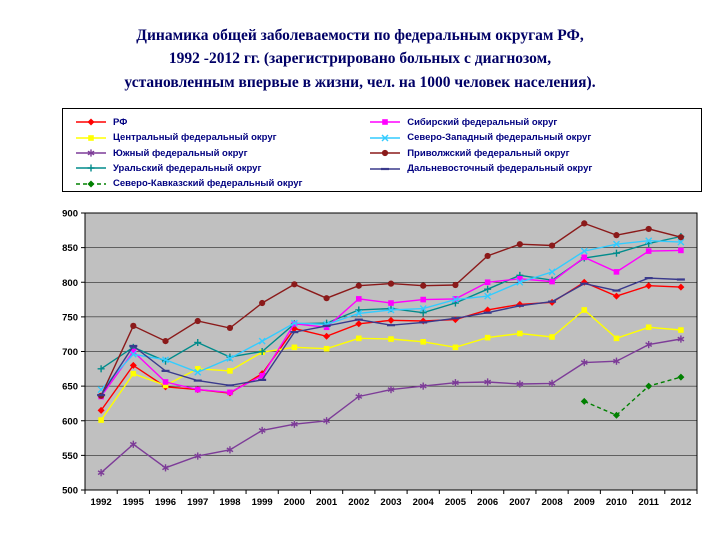 The height and width of the screenshot is (540, 720). Describe the element at coordinates (222, 122) in the screenshot. I see `legend-item: РФ` at that location.